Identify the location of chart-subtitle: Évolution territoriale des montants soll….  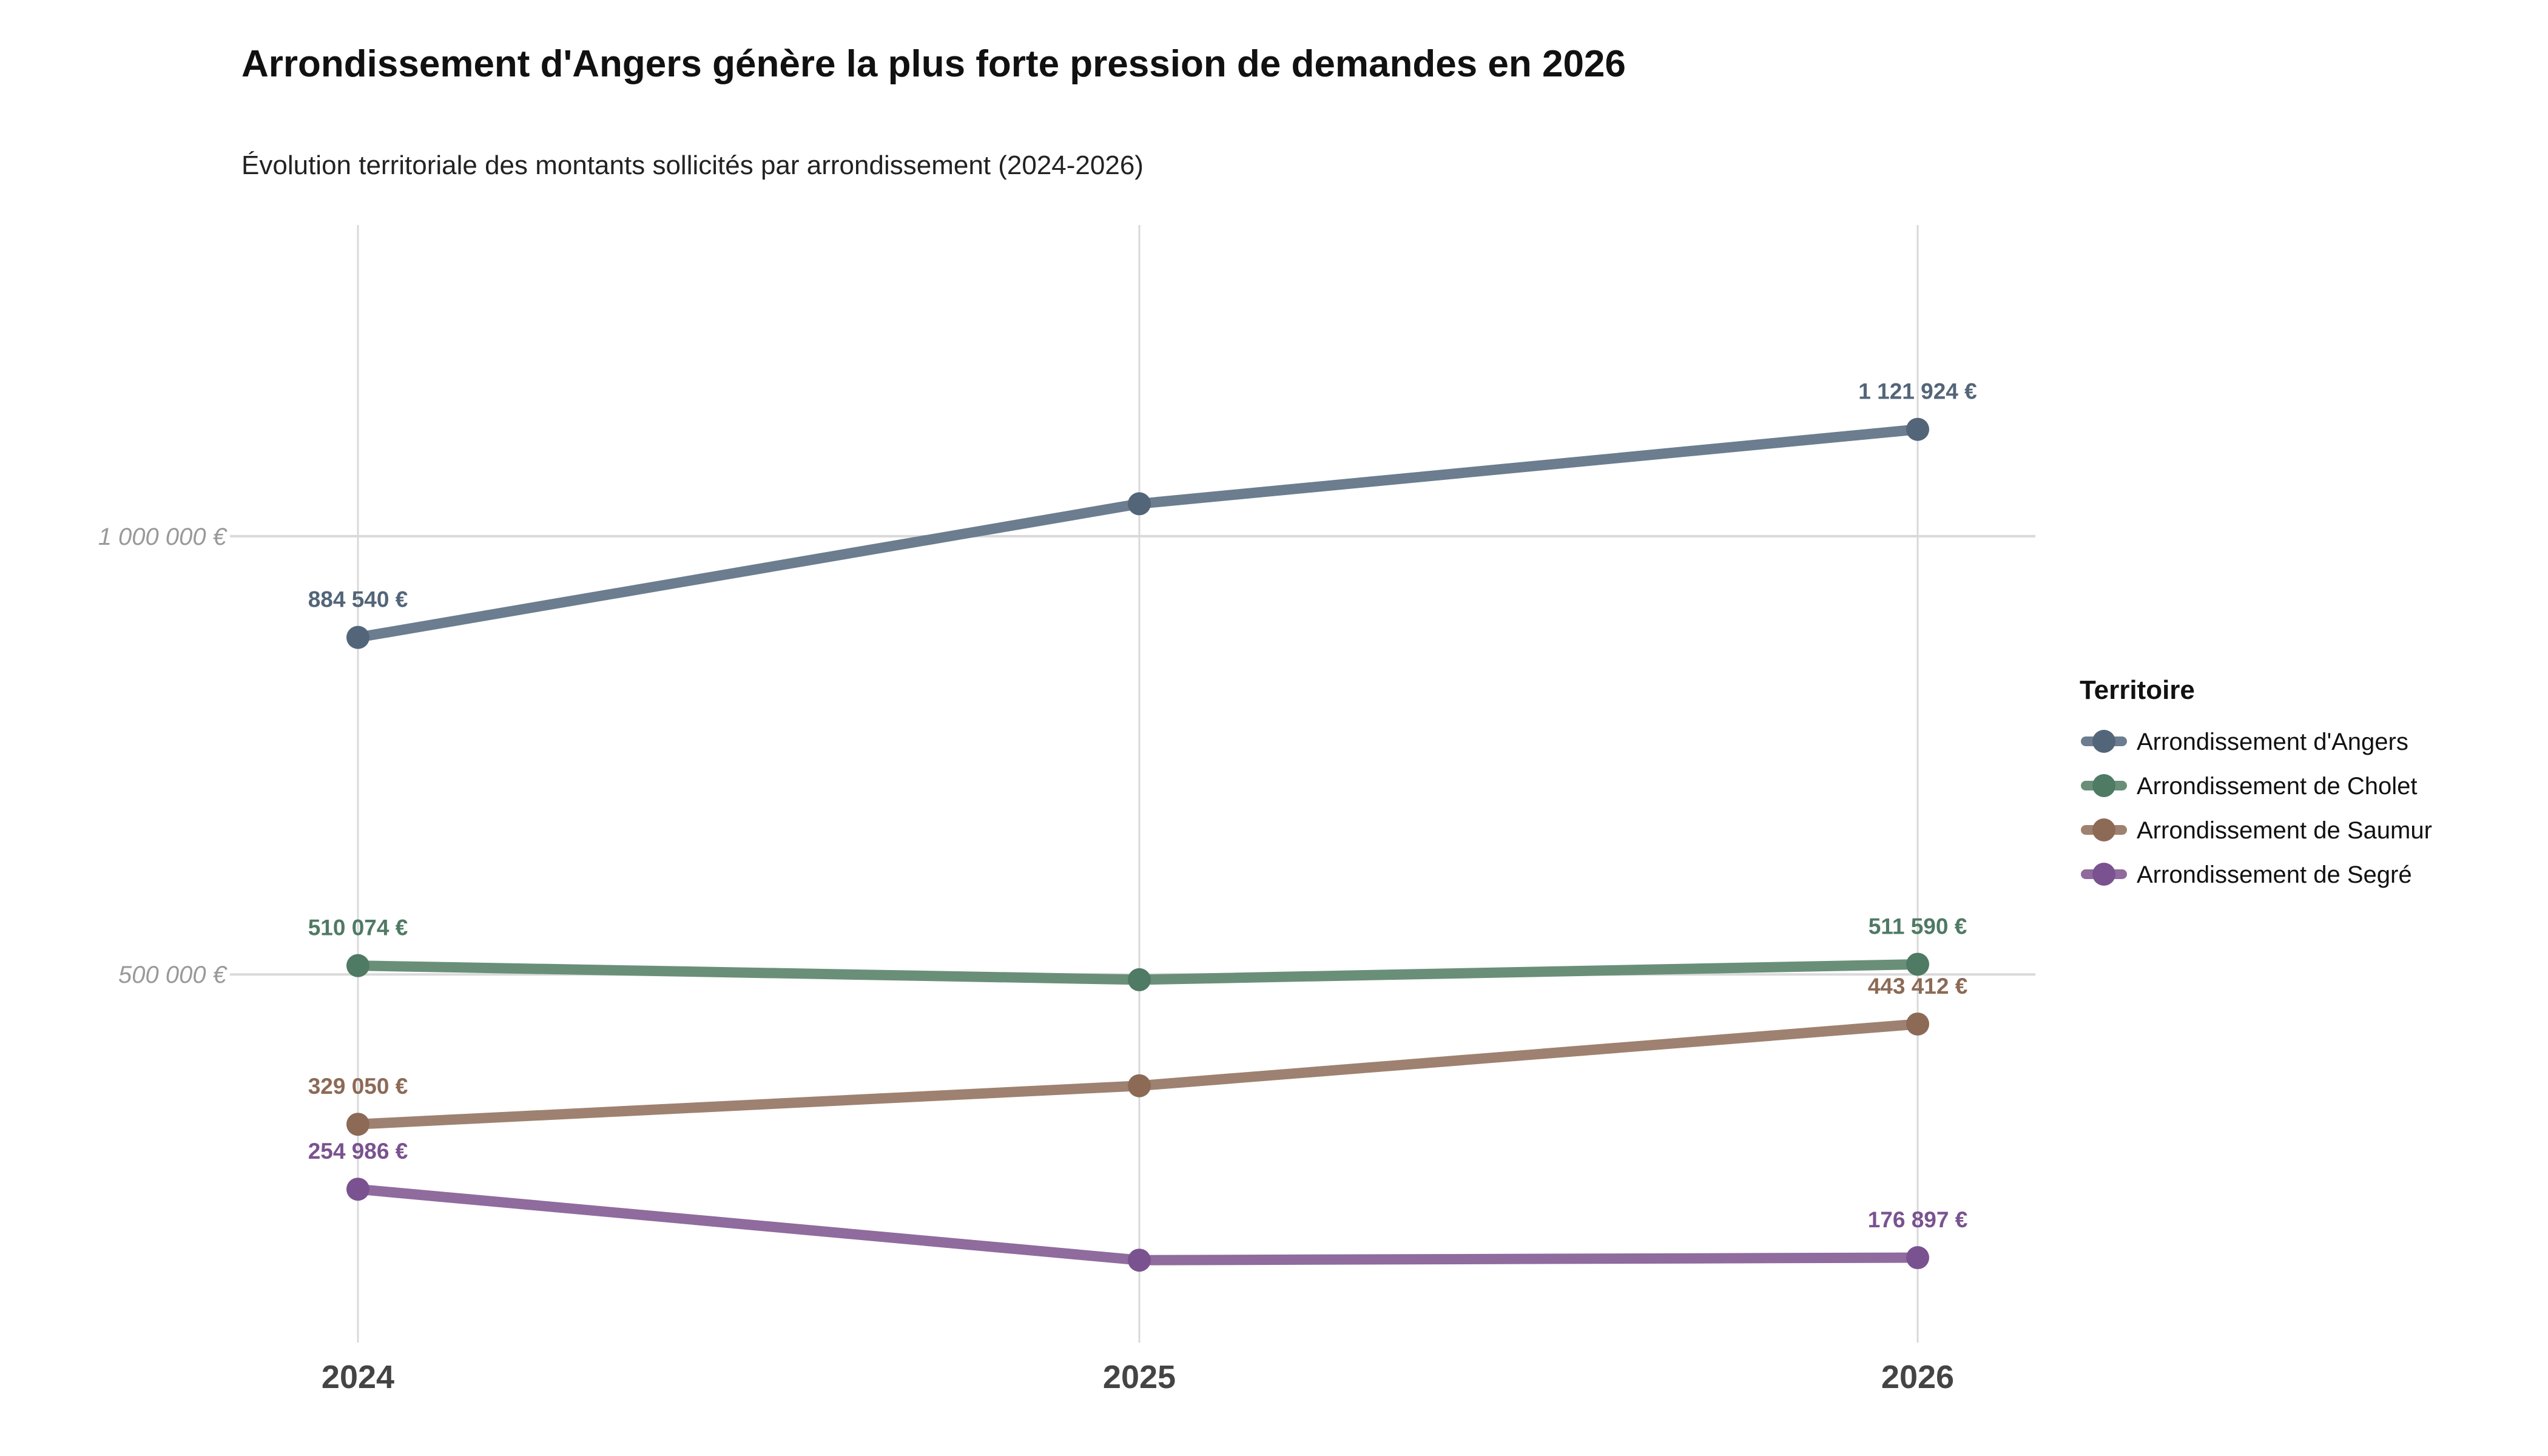
(692, 165).